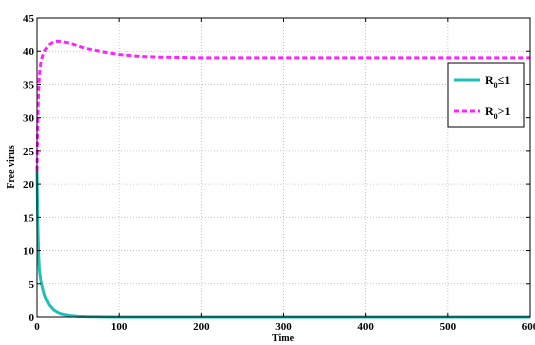 The image size is (535, 345). Describe the element at coordinates (448, 327) in the screenshot. I see `x-tick-label: 500` at that location.